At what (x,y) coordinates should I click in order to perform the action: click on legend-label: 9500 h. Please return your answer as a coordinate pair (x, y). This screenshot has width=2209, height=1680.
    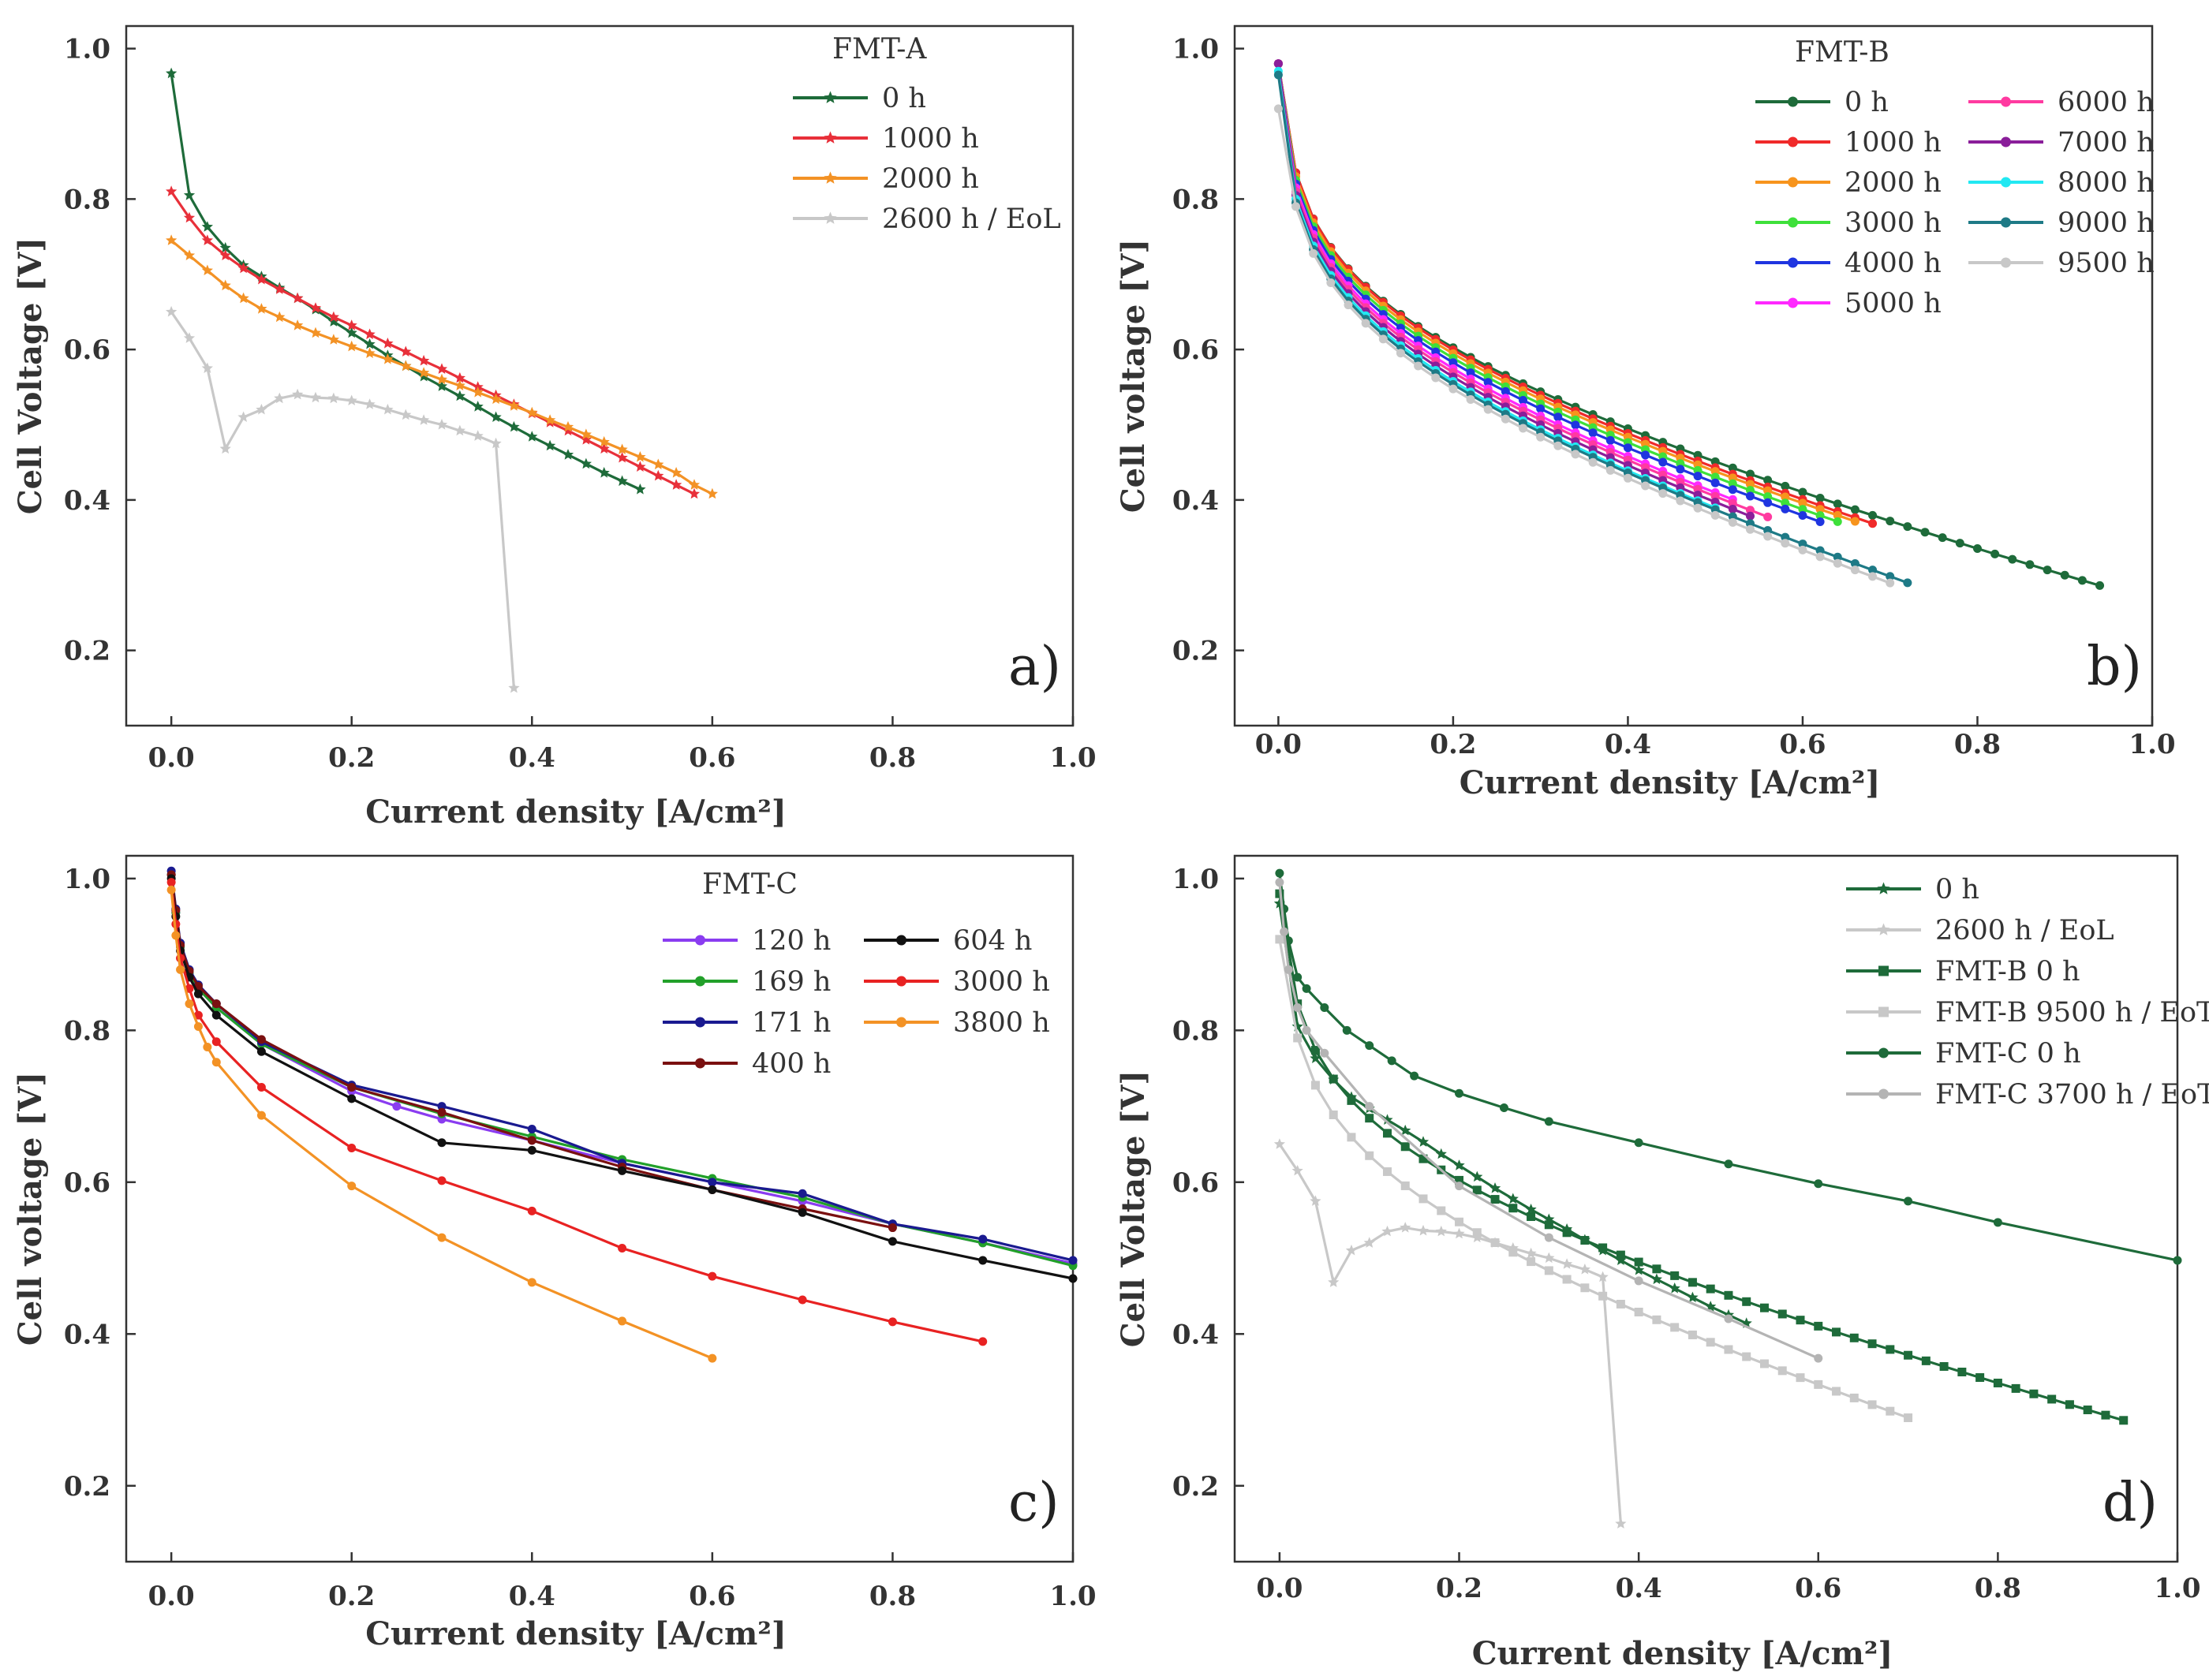
    Looking at the image, I should click on (2106, 263).